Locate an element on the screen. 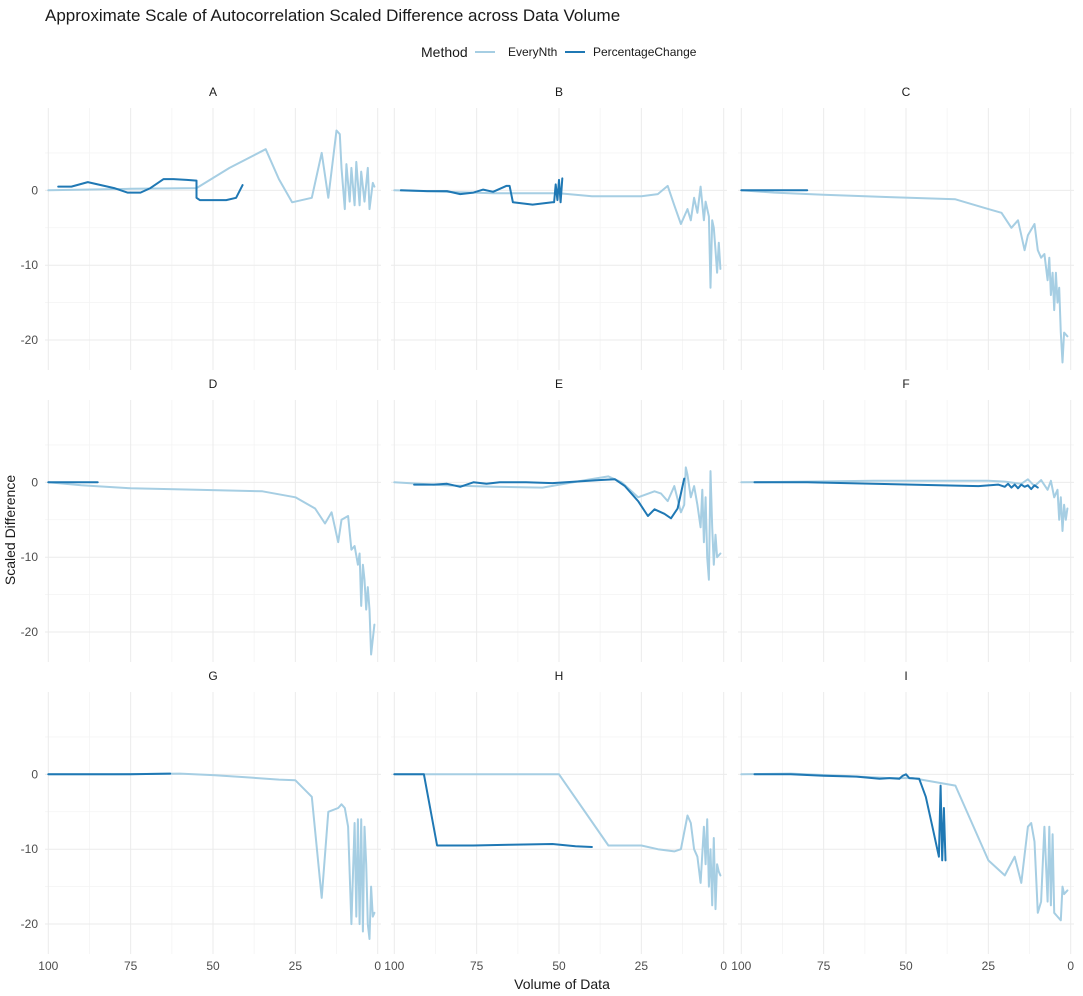 This screenshot has height=996, width=1083. panel-g: G 0 -10 -20 100 75 50 25 0 is located at coordinates (201, 821).